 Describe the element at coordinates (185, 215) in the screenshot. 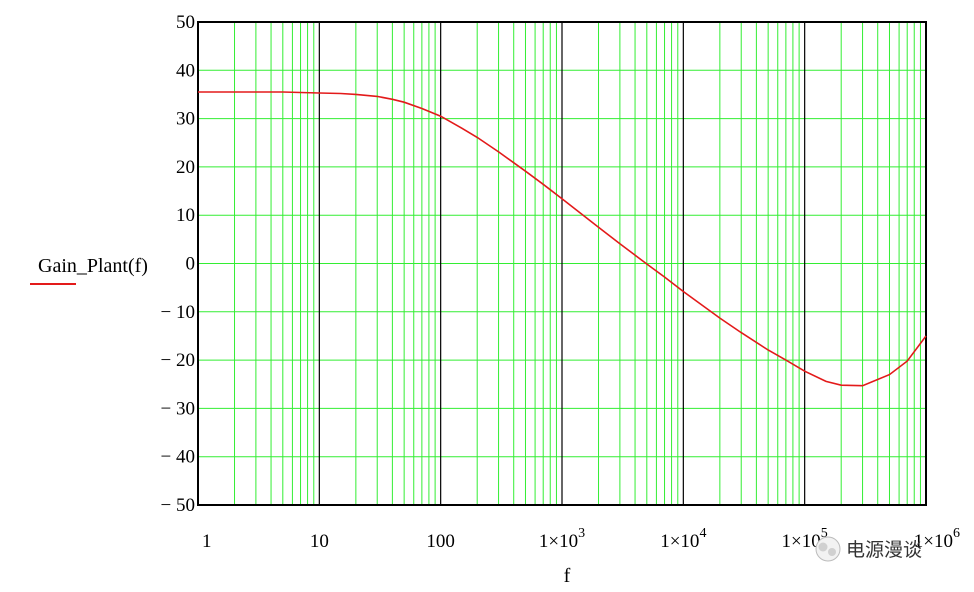

I see `y-tick-label: 10` at that location.